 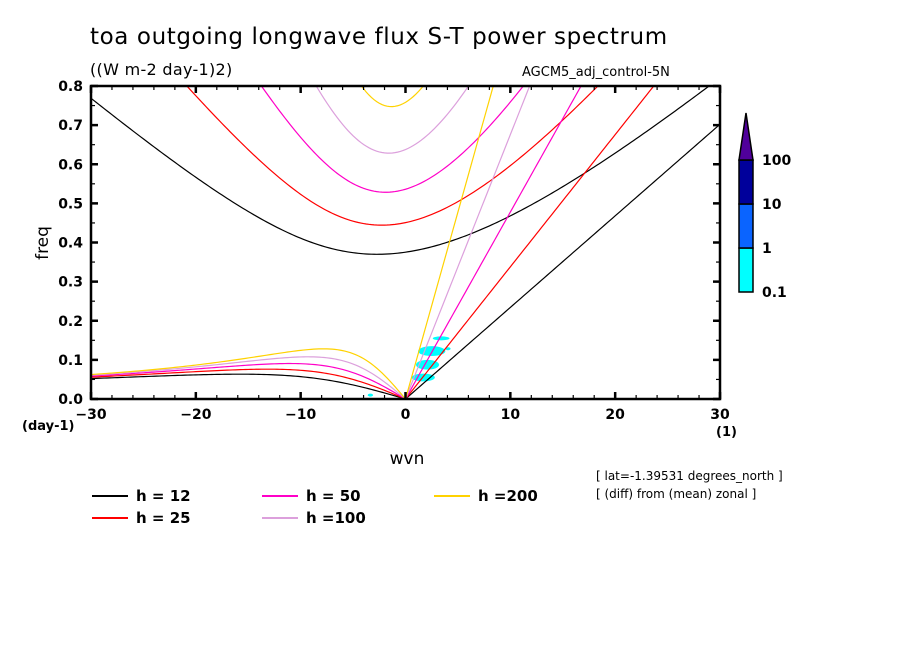 I want to click on legend-label: h =100, so click(x=336, y=518).